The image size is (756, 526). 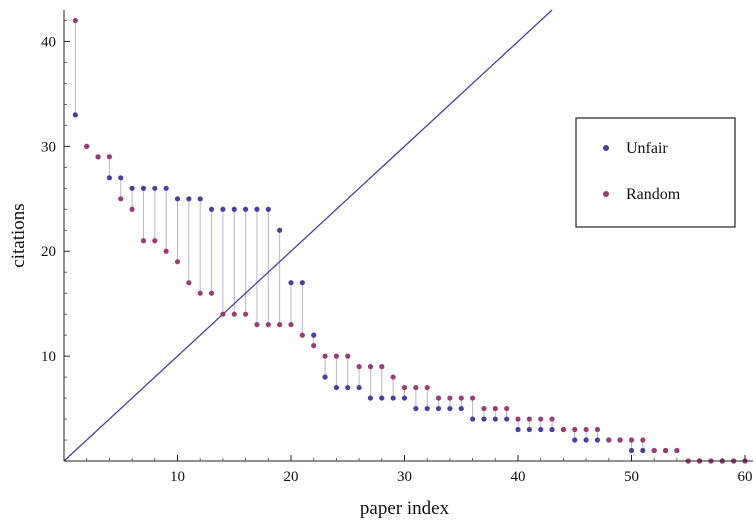 I want to click on legend-label-unfair: Unfair, so click(x=647, y=148).